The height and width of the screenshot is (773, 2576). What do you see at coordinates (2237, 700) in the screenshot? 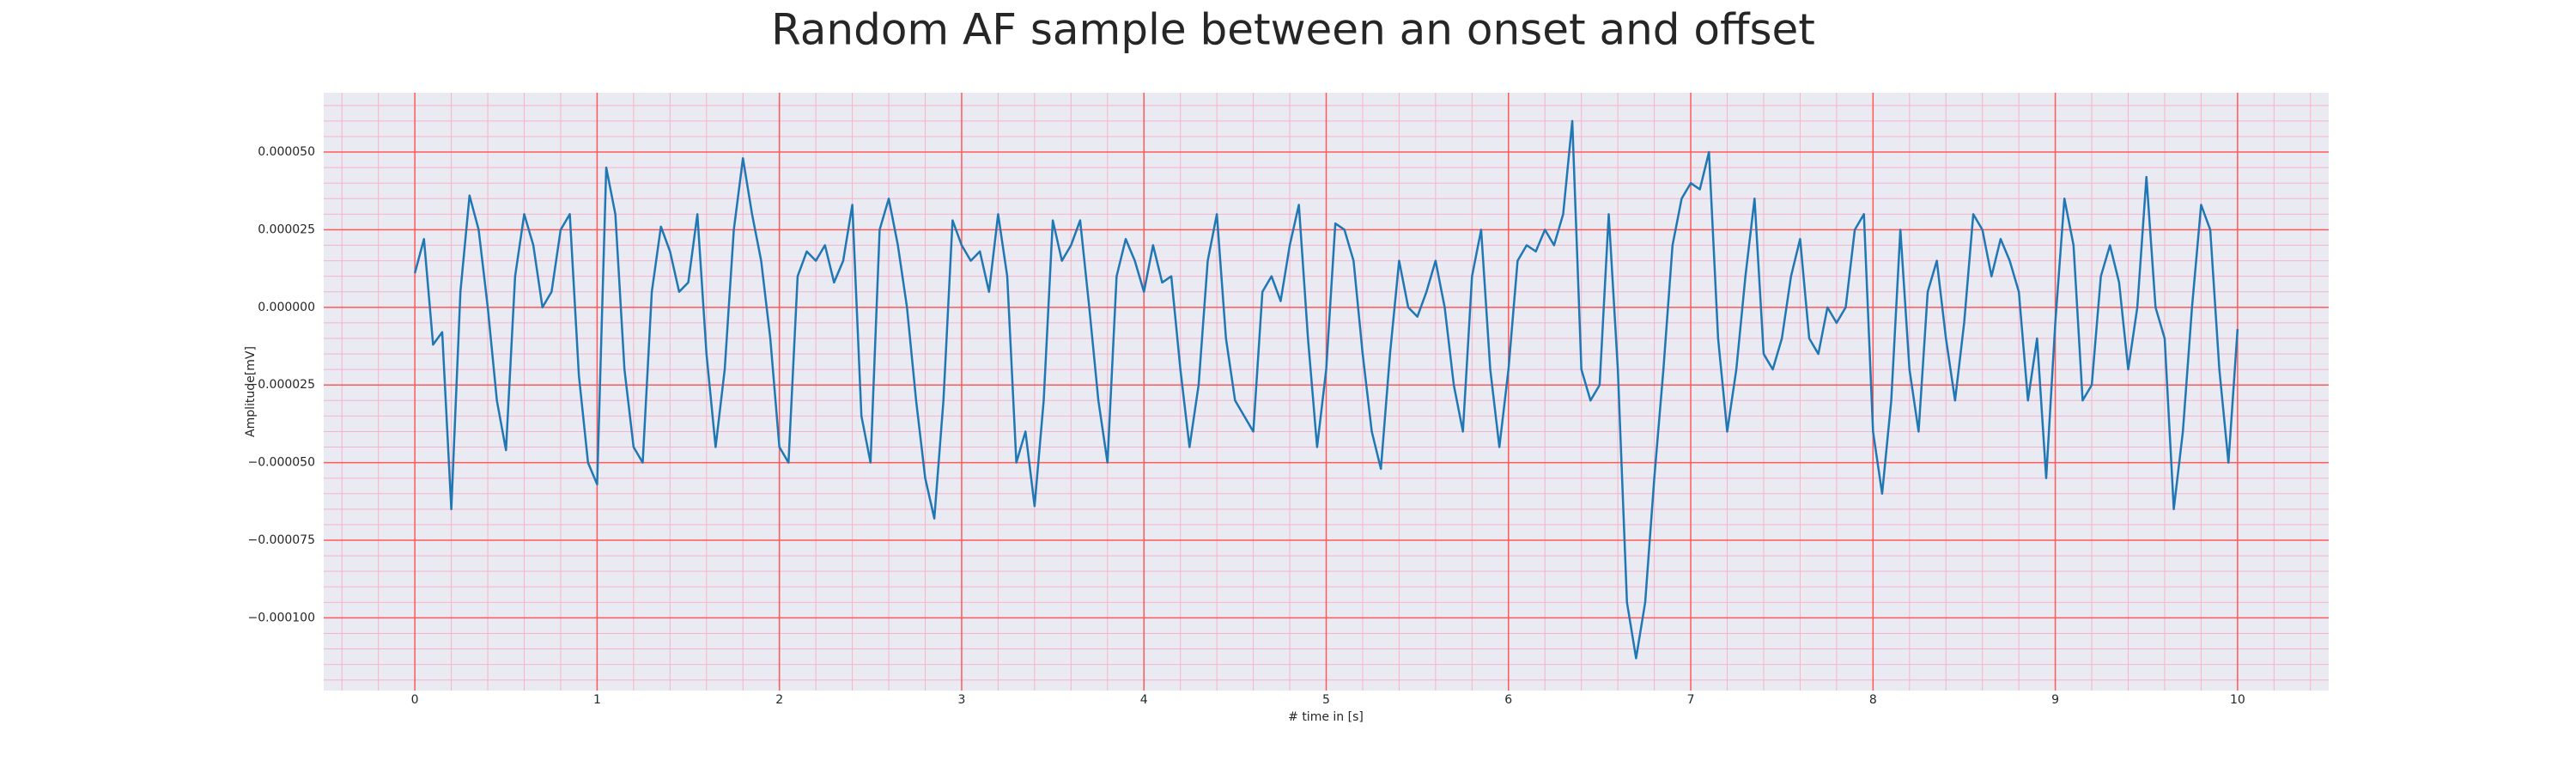
I see `x-tick-label: 10` at bounding box center [2237, 700].